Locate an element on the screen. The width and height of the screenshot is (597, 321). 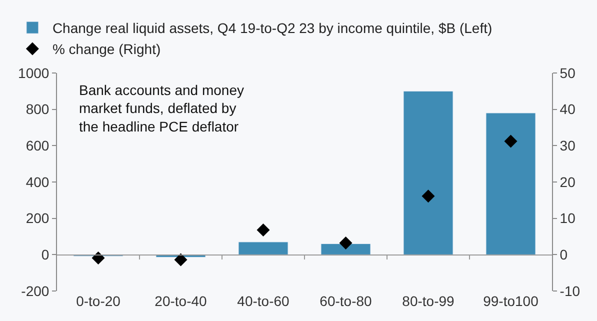
x-tick-label: 0-to-20 is located at coordinates (98, 301).